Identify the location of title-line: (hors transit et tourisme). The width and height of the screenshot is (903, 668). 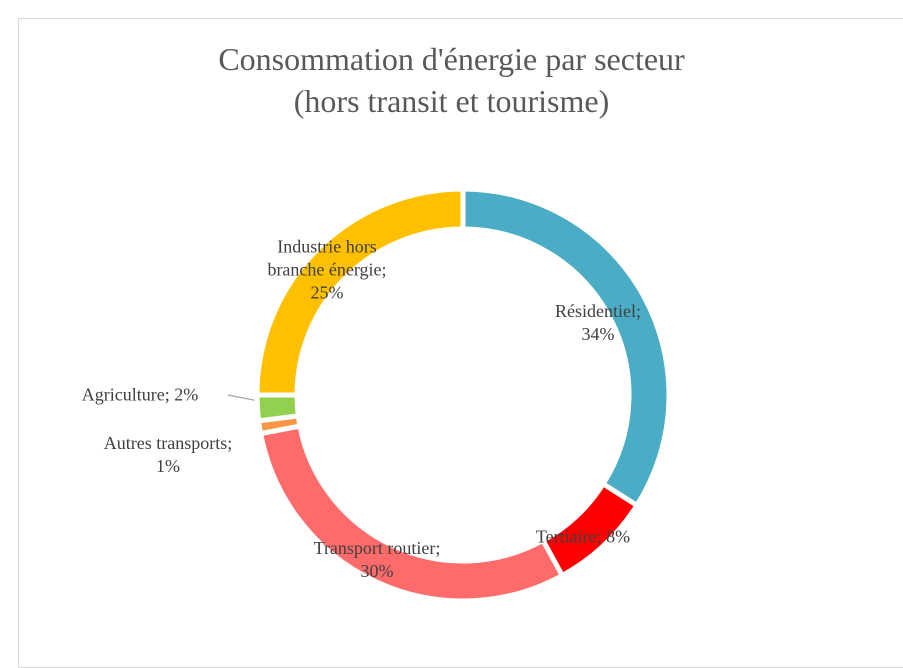
(451, 101).